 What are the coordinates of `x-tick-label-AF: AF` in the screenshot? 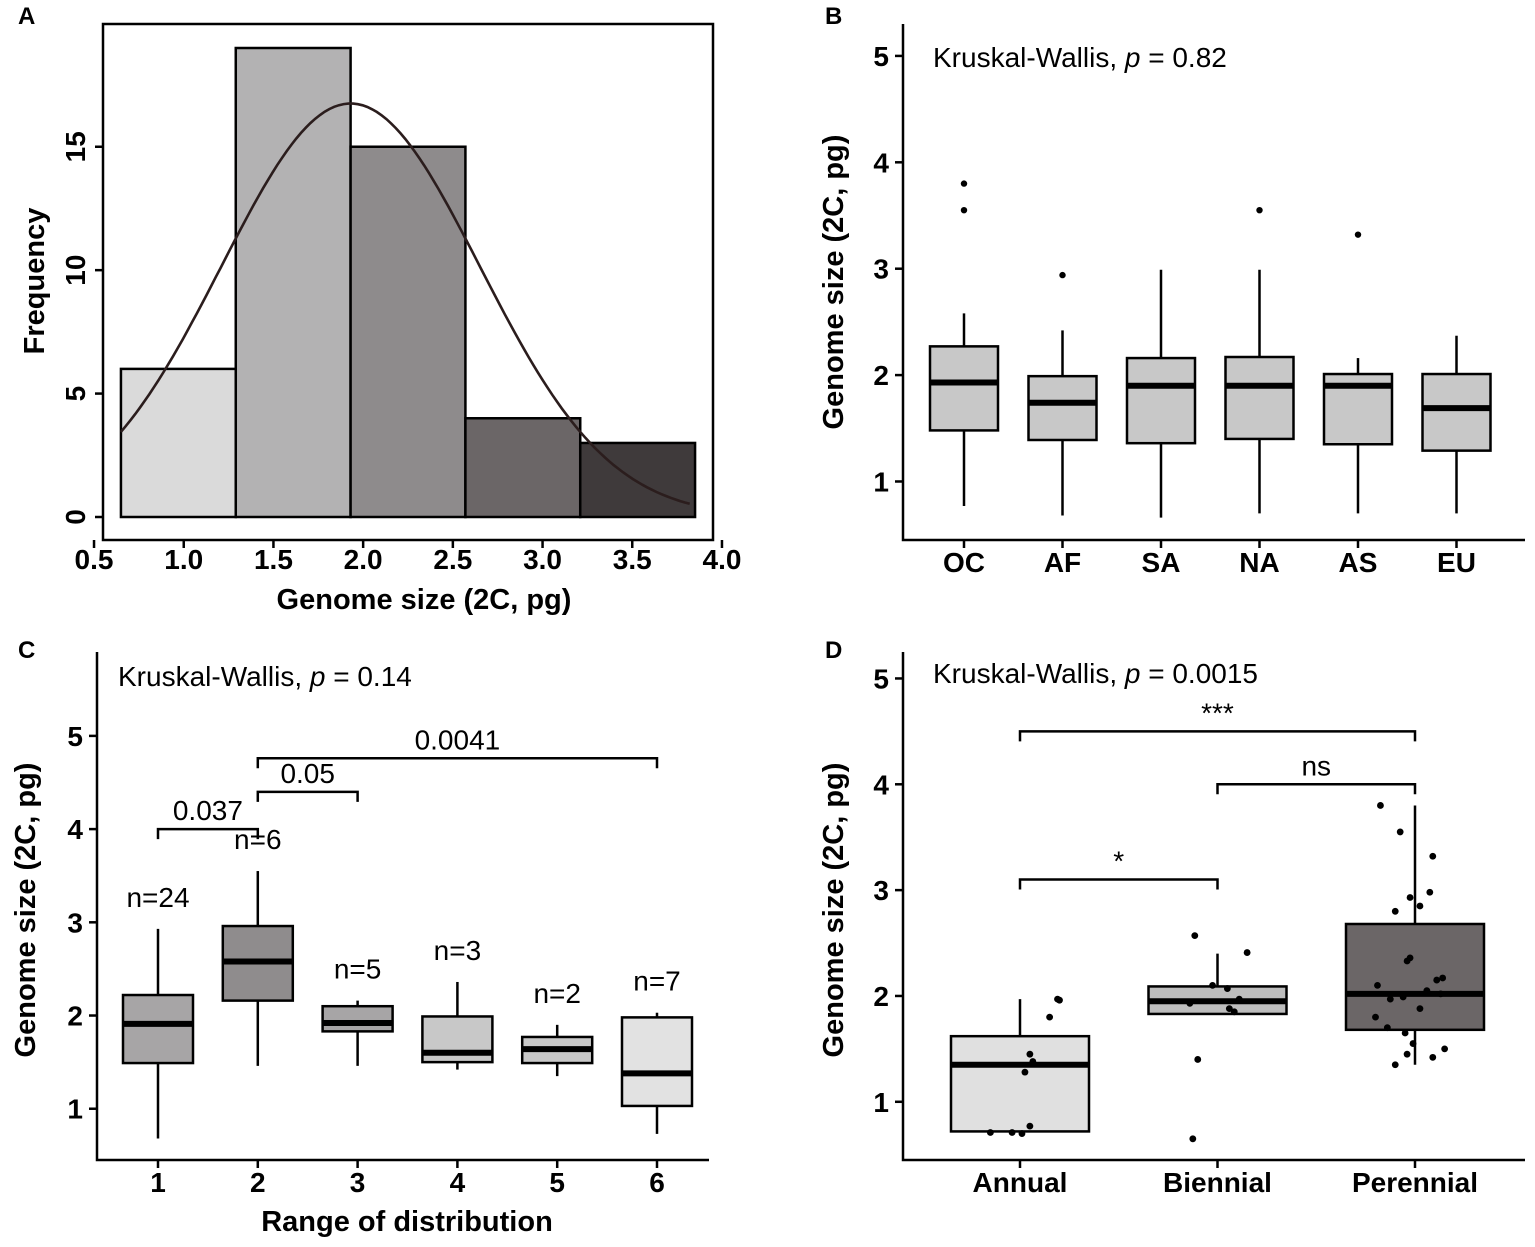 It's located at (1062, 562).